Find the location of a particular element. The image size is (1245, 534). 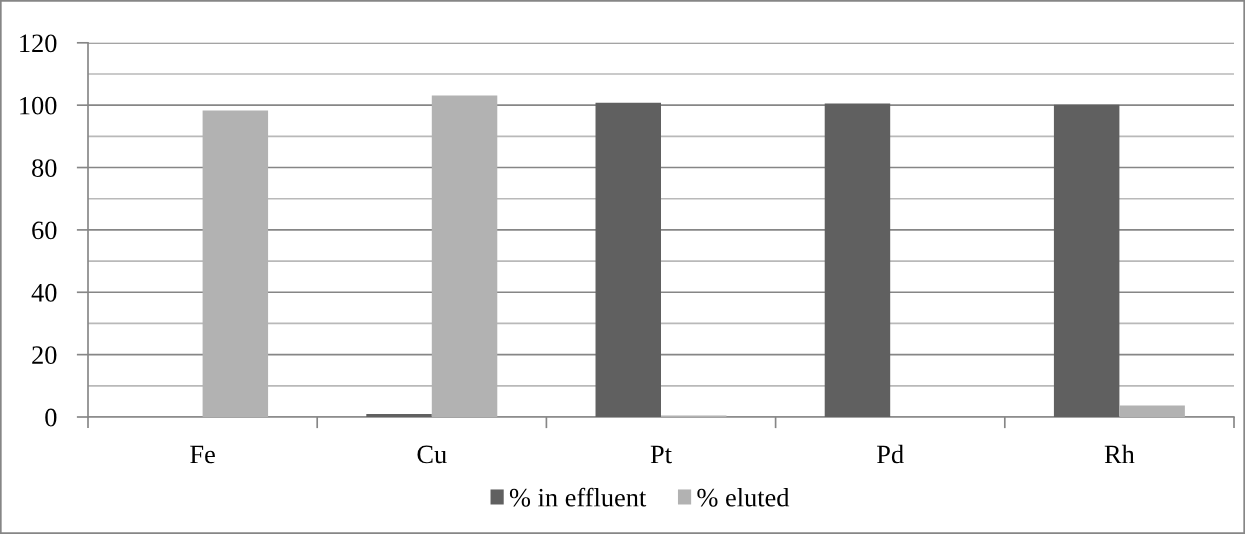

y-tick-label: 60 is located at coordinates (44, 230).